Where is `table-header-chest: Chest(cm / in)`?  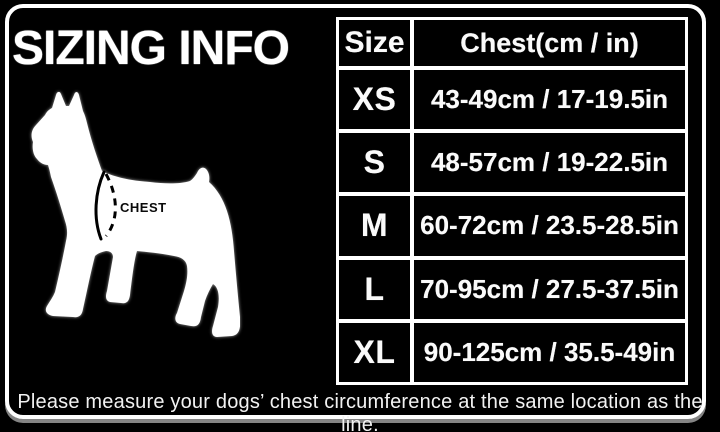 table-header-chest: Chest(cm / in) is located at coordinates (549, 43).